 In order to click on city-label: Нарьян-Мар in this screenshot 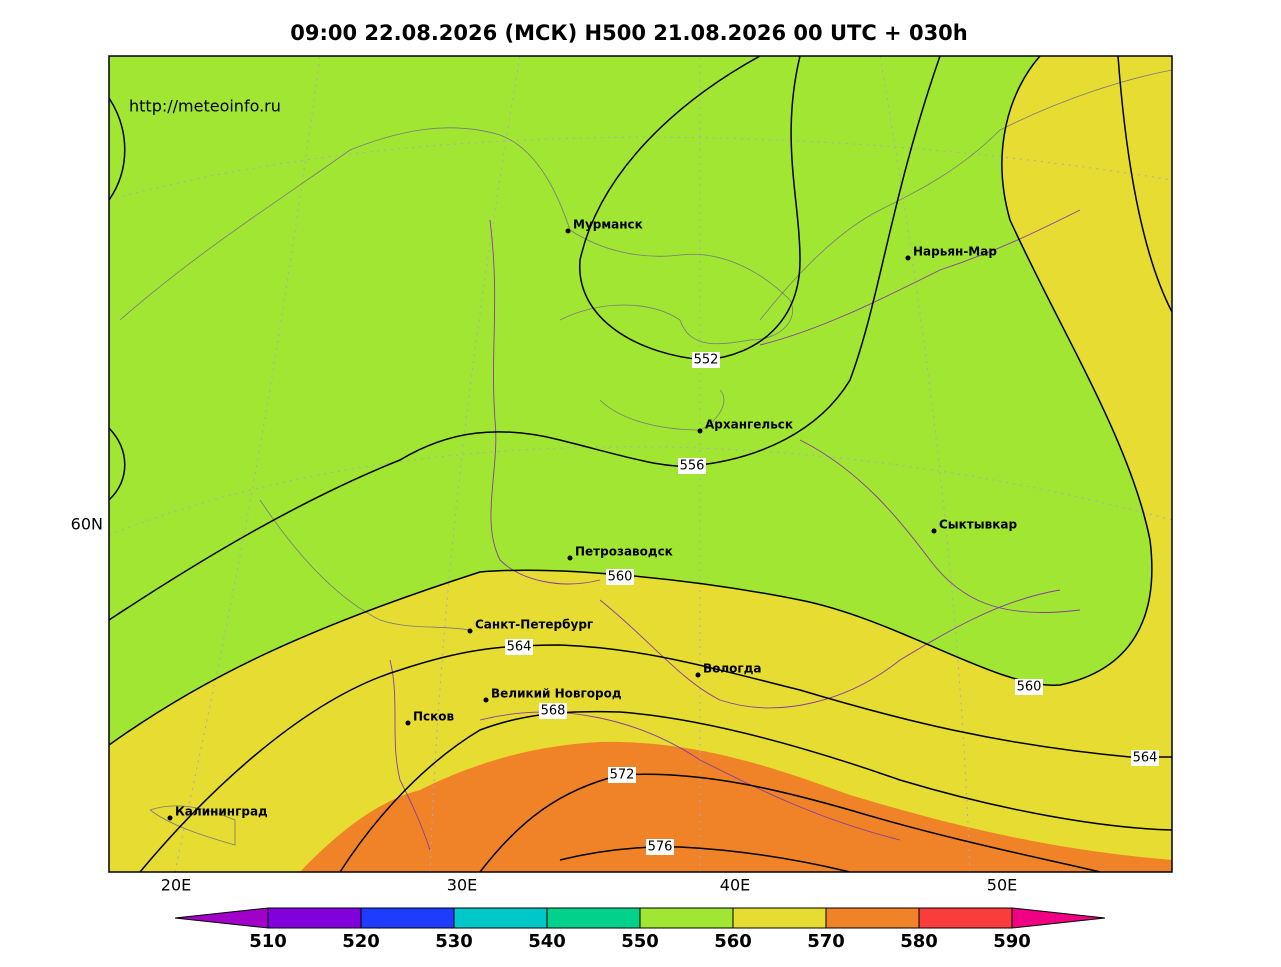, I will do `click(955, 252)`.